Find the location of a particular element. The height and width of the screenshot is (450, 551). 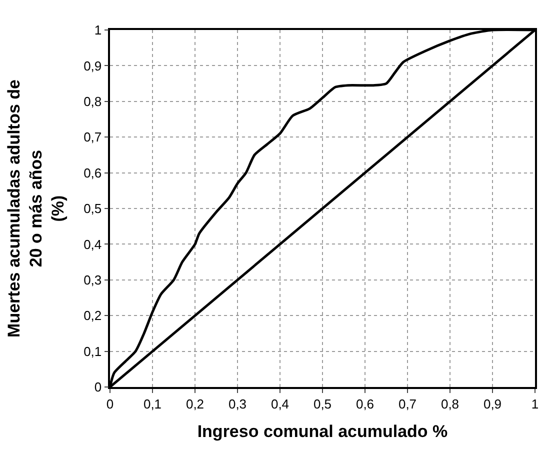

y-tick-label: 0,6 is located at coordinates (93, 172).